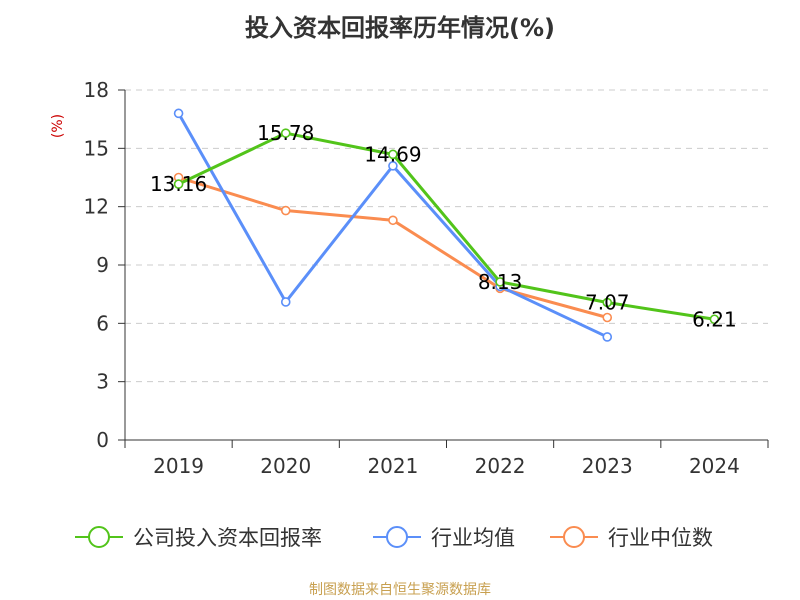 This screenshot has width=800, height=600. I want to click on x-tick-label: 2019, so click(178, 466).